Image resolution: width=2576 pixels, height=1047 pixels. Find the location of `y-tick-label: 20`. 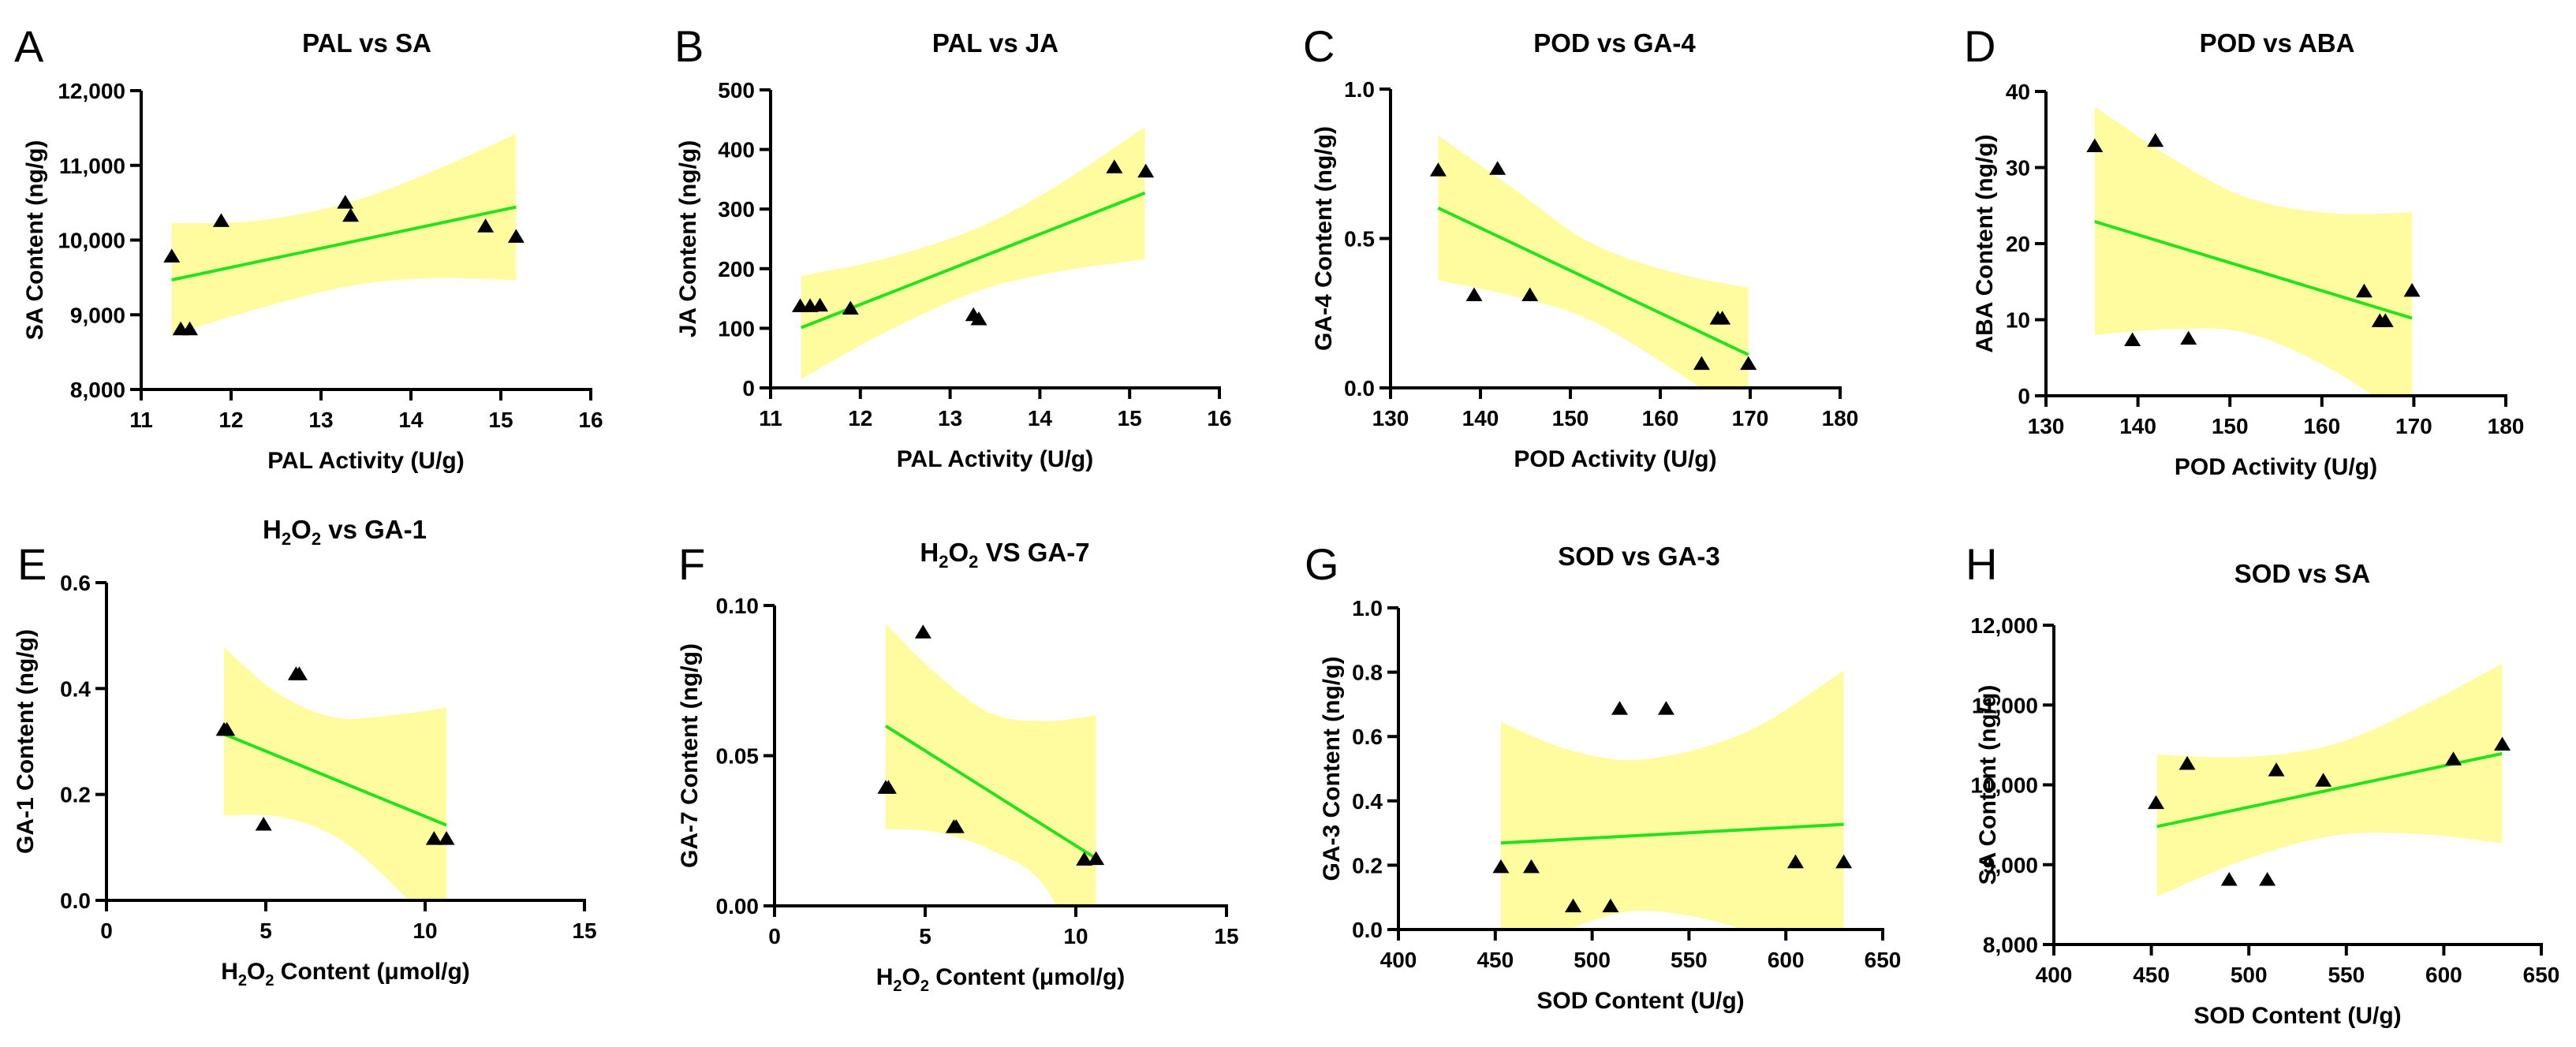

y-tick-label: 20 is located at coordinates (2018, 244).